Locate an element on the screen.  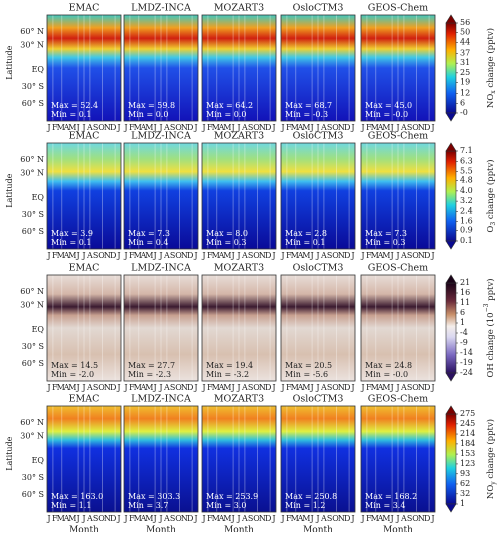
panel-stat: Min = 0.4 is located at coordinates (148, 242).